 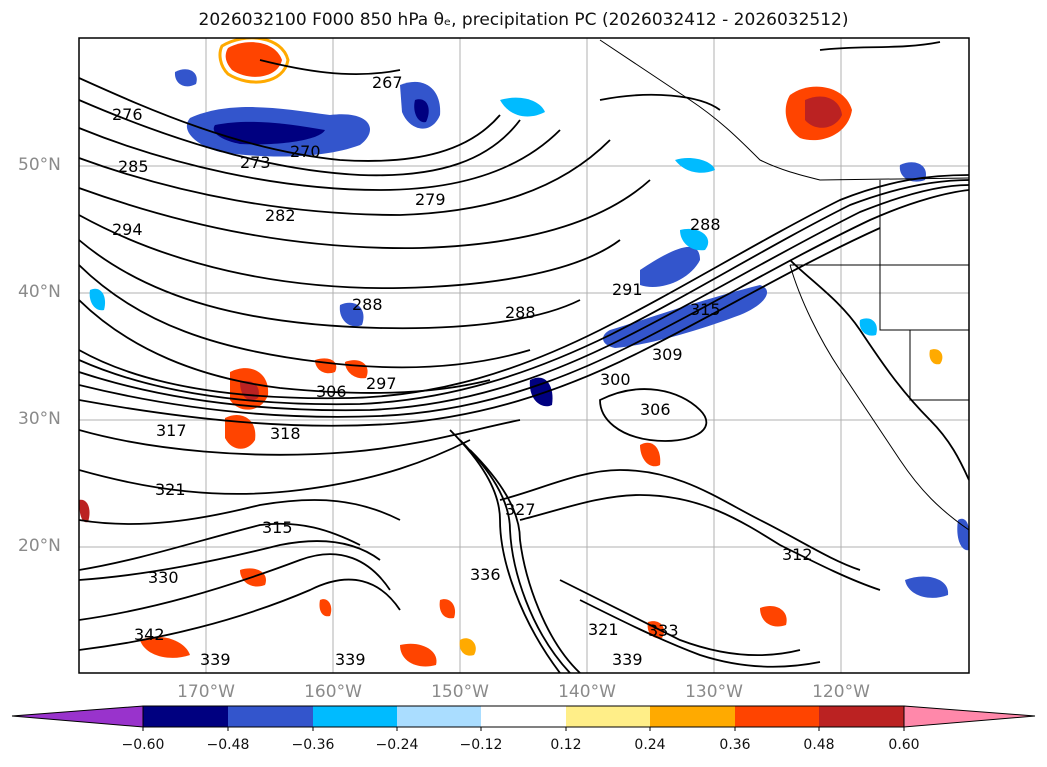 I want to click on longitude-label: 130°W, so click(x=714, y=692).